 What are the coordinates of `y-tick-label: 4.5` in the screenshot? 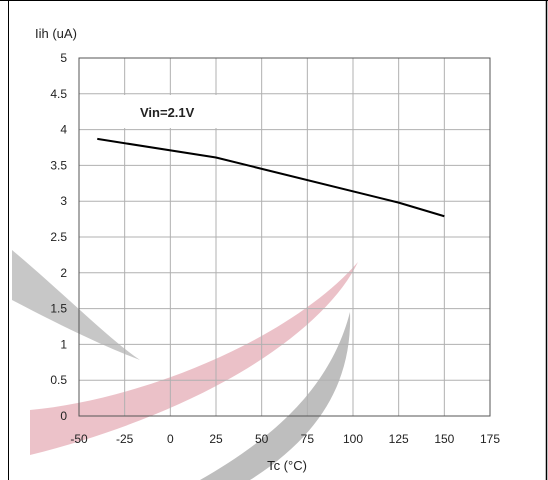 It's located at (58, 94).